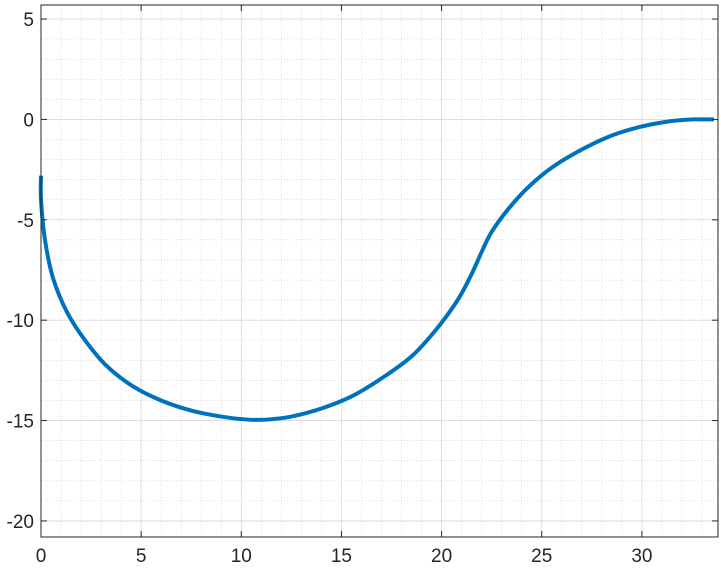  I want to click on y-tick-label: -20, so click(20, 522).